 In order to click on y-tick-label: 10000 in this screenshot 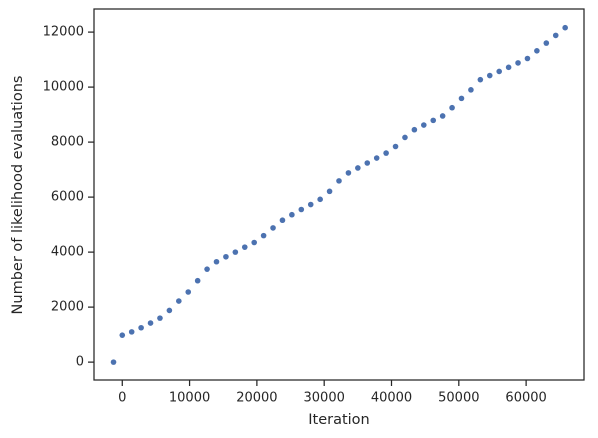, I will do `click(63, 87)`.